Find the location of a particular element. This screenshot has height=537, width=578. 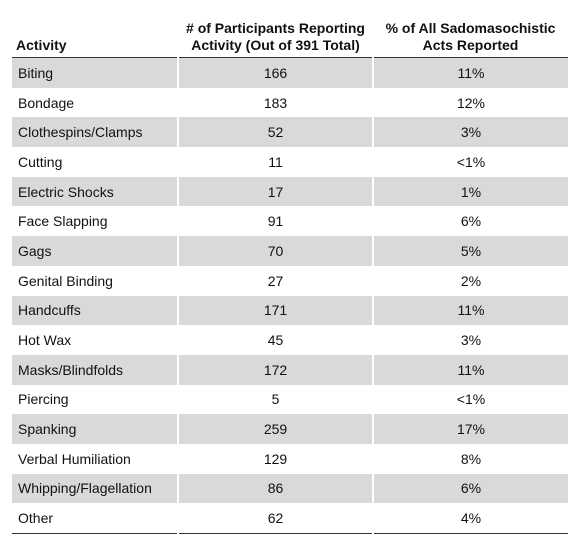

table-cell: Whipping/Flagellation is located at coordinates (95, 488).